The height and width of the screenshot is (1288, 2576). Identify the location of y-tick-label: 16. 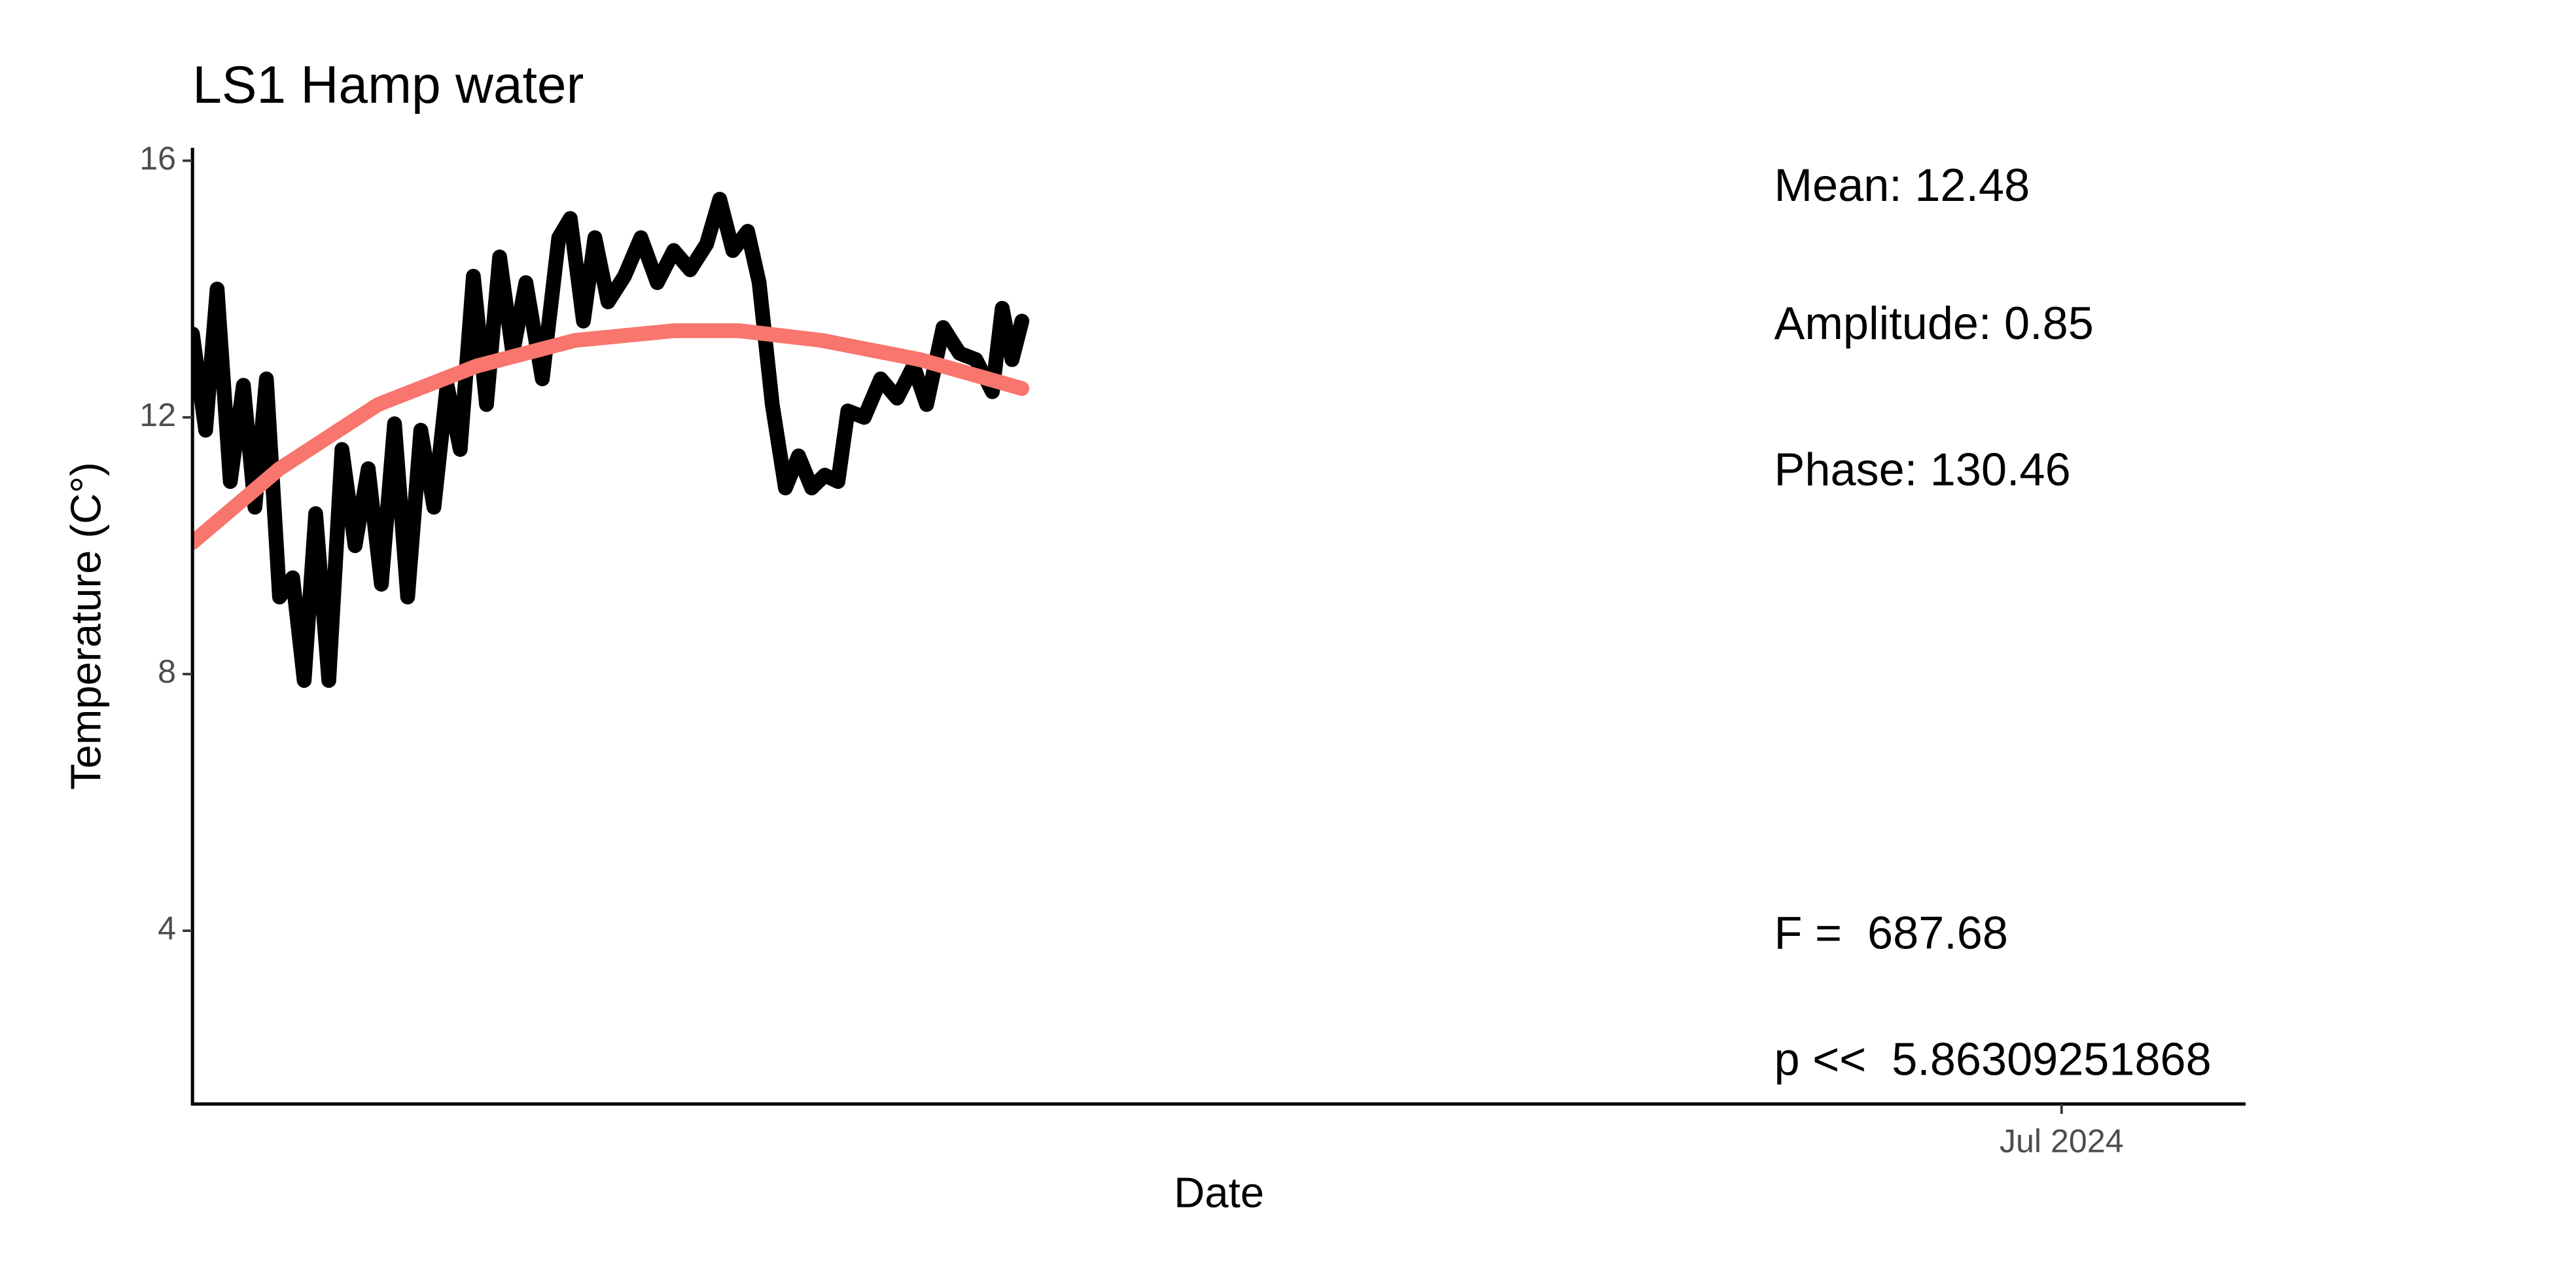
(157, 158).